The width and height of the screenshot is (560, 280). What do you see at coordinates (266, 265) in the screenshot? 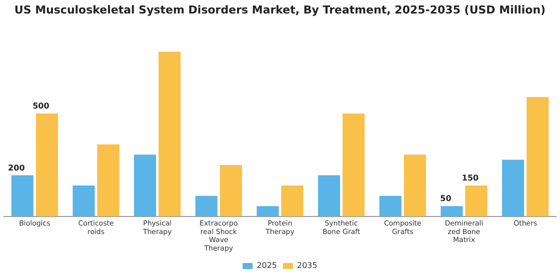
I see `legend-label: 2025` at bounding box center [266, 265].